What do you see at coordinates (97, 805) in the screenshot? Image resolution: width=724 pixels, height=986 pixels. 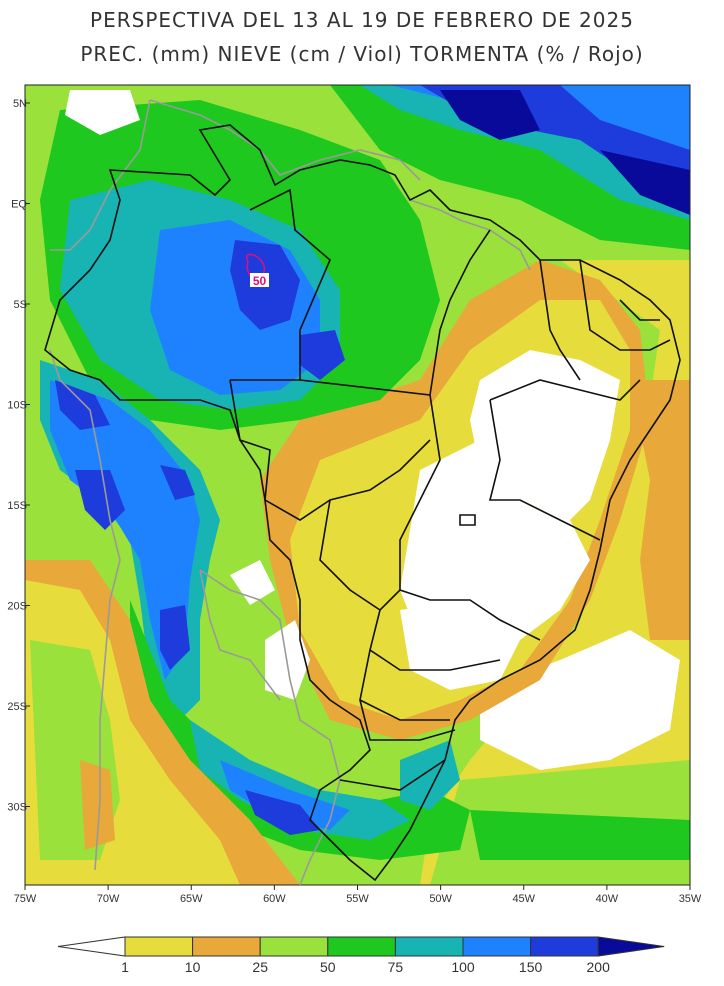 I see `sw-orange-patch` at bounding box center [97, 805].